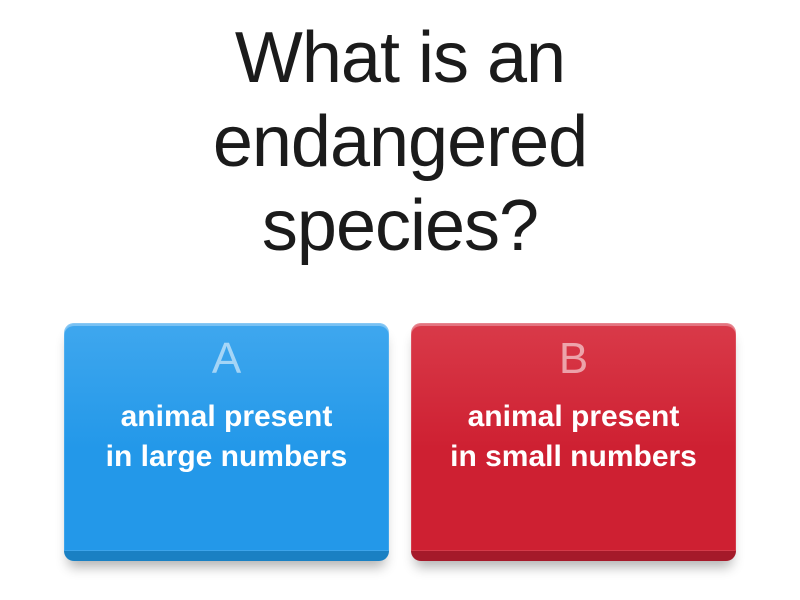  Describe the element at coordinates (226, 358) in the screenshot. I see `answer-letter: A` at that location.